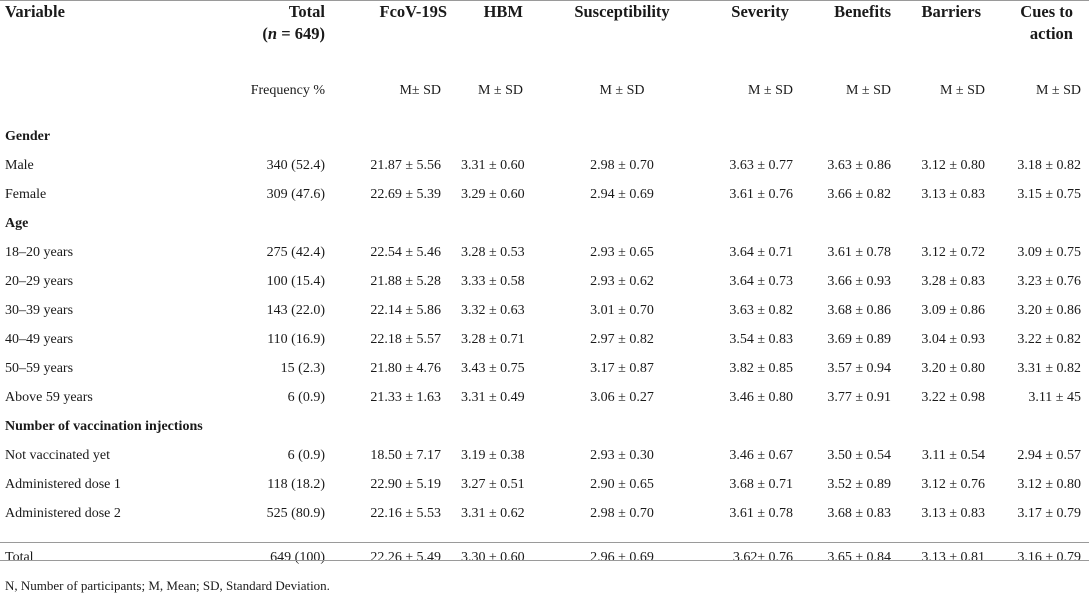  Describe the element at coordinates (63, 484) in the screenshot. I see `row-label: Administered dose 1` at that location.